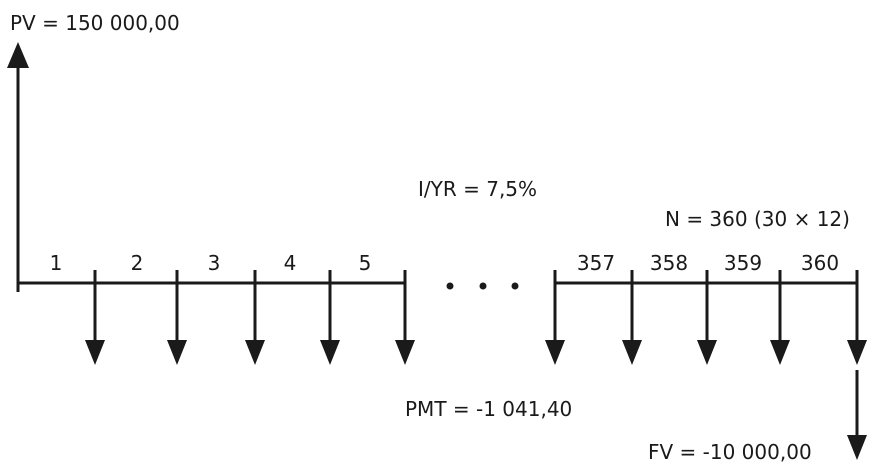 The width and height of the screenshot is (876, 471). I want to click on ellipsis, so click(482, 286).